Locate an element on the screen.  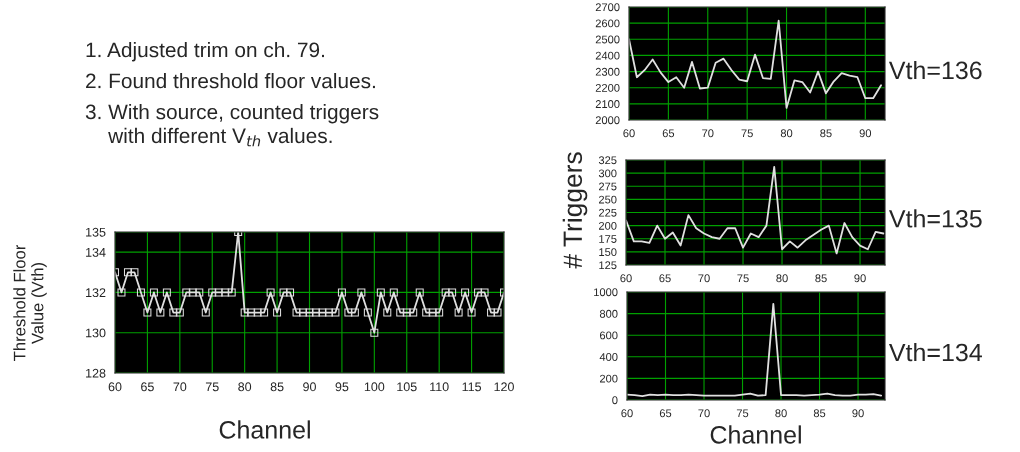
y-tick-label: 128 is located at coordinates (96, 373).